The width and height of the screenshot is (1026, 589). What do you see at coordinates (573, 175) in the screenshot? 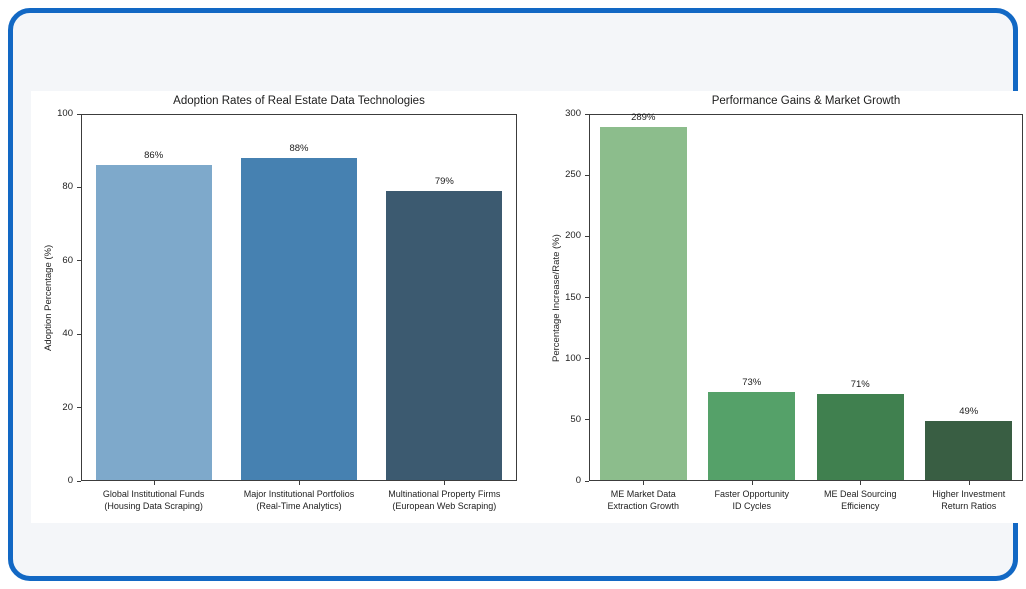
I see `y-tick-label: 250` at bounding box center [573, 175].